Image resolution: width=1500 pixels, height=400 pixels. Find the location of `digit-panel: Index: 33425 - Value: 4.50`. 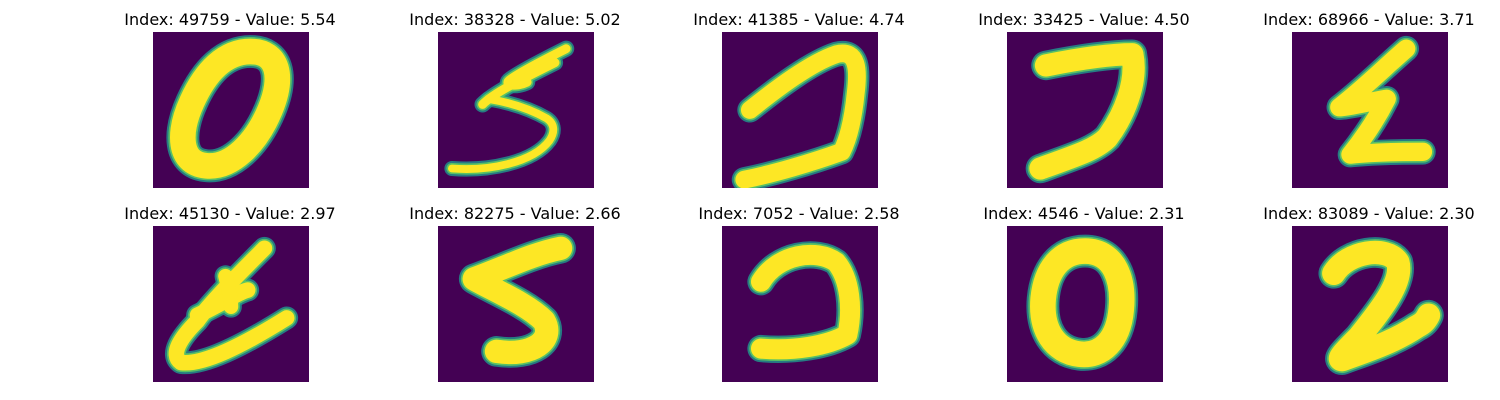

digit-panel: Index: 33425 - Value: 4.50 is located at coordinates (1084, 100).